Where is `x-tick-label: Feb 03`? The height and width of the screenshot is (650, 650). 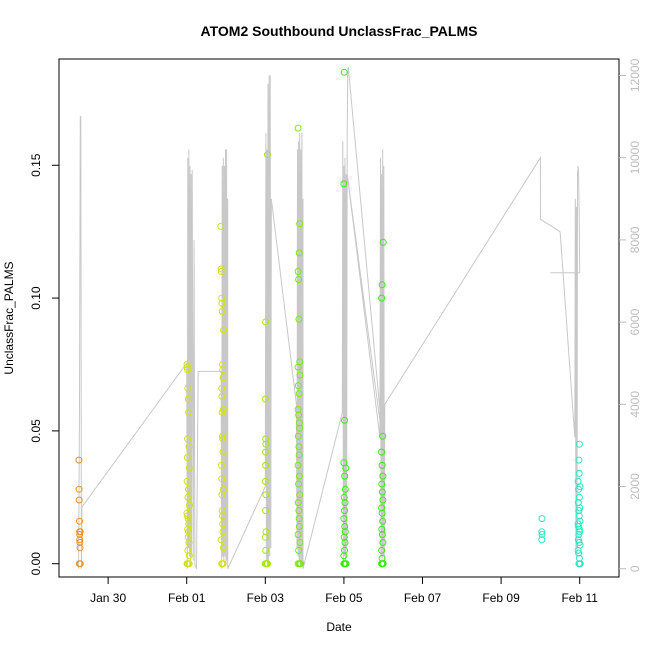 x-tick-label: Feb 03 is located at coordinates (266, 598).